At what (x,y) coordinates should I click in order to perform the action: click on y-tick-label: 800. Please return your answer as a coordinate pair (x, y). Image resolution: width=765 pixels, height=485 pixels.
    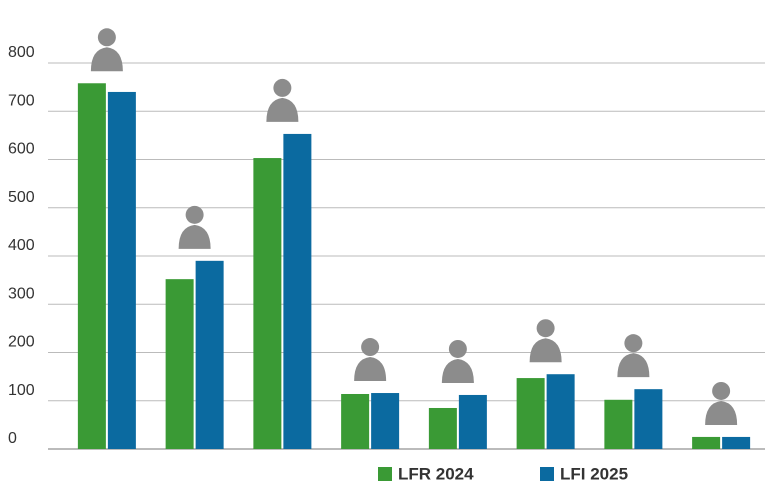
    Looking at the image, I should click on (21, 52).